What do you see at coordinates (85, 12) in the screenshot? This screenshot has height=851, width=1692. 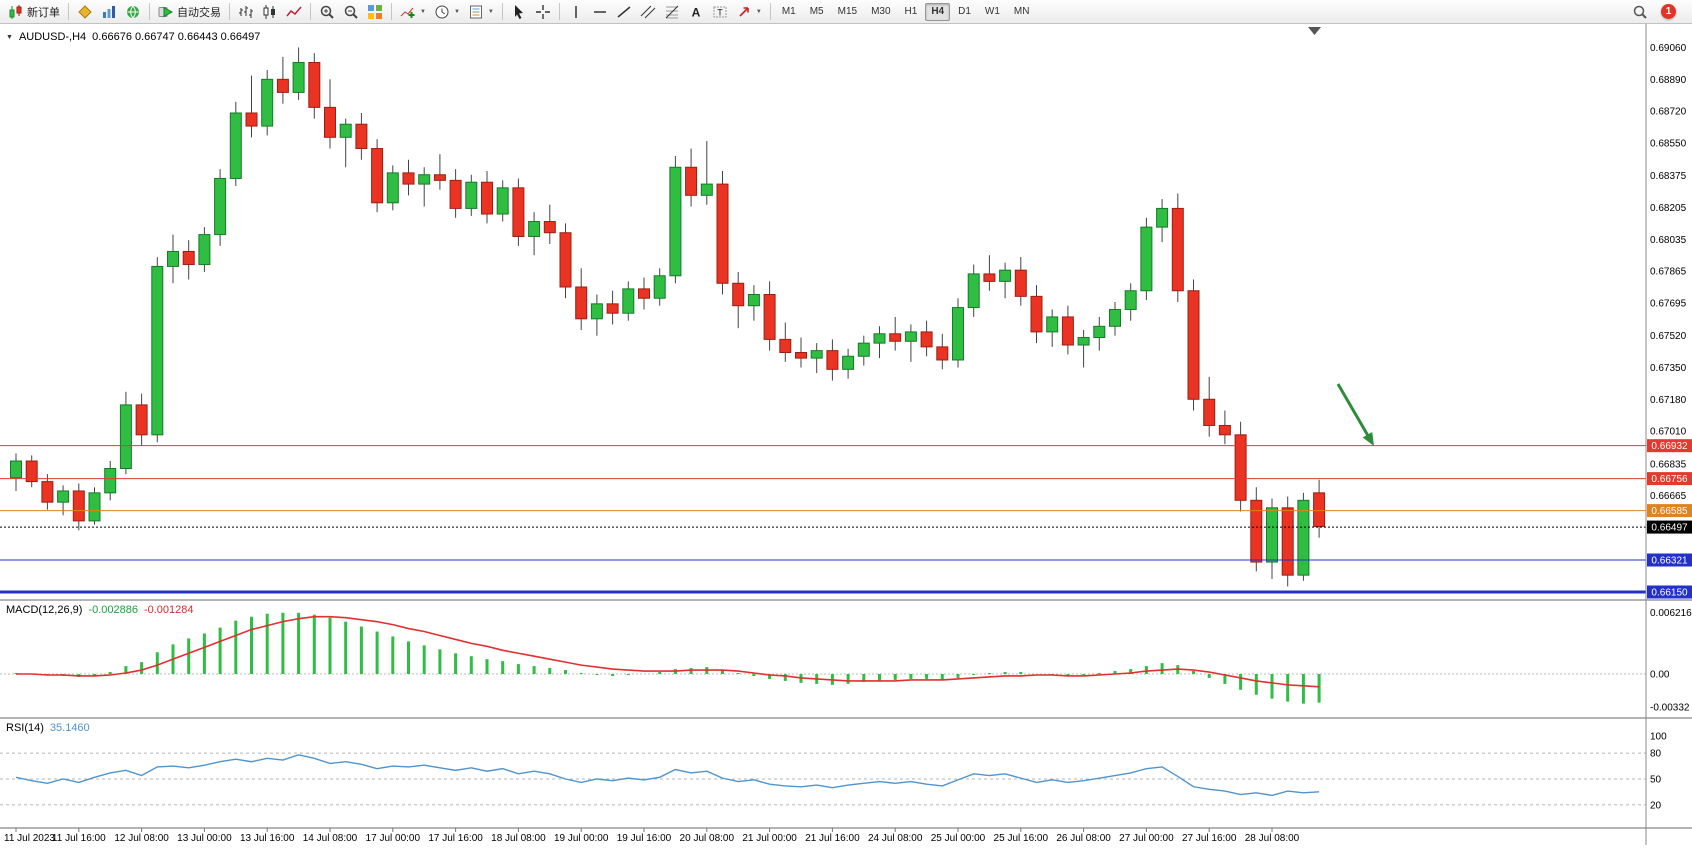 I see `mql-editor-button` at bounding box center [85, 12].